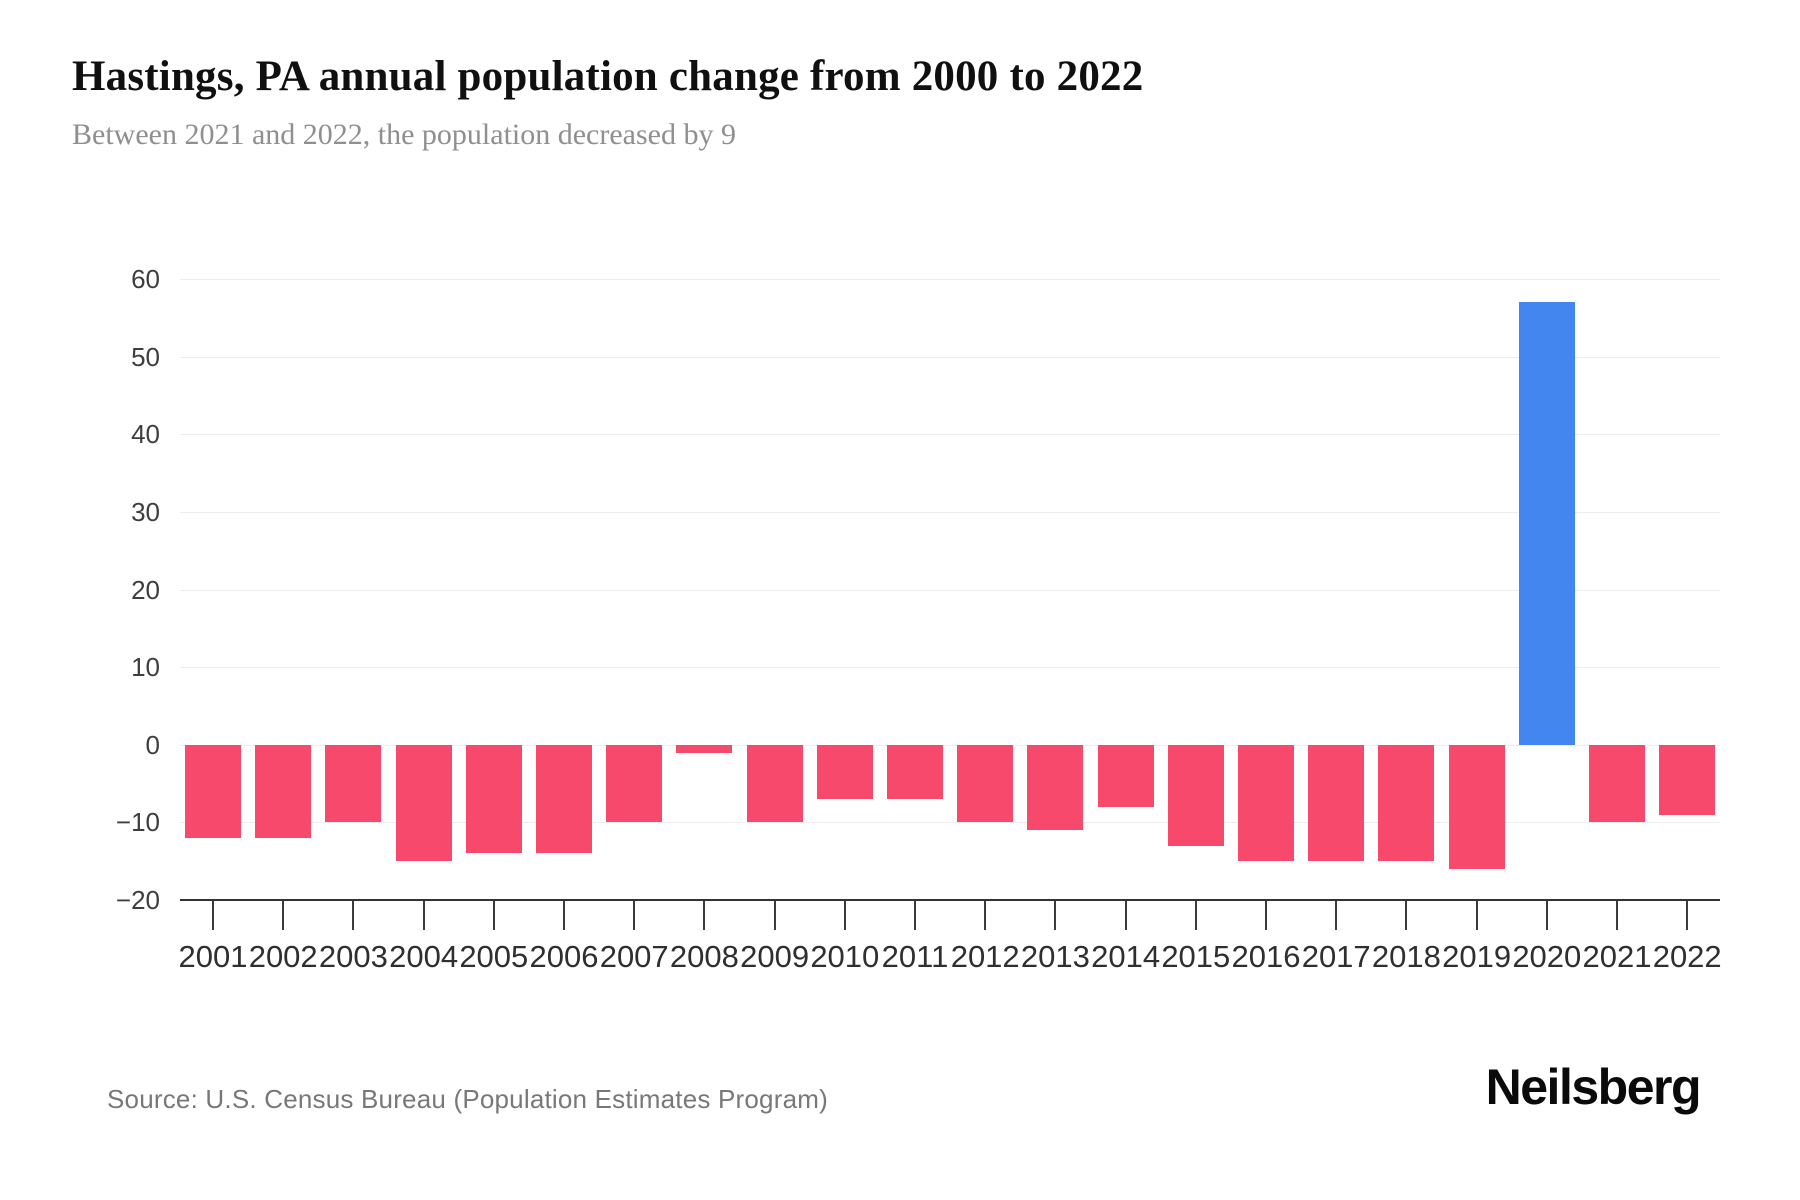 The width and height of the screenshot is (1800, 1200). Describe the element at coordinates (1406, 956) in the screenshot. I see `x-axis-label-2018: 2018` at that location.